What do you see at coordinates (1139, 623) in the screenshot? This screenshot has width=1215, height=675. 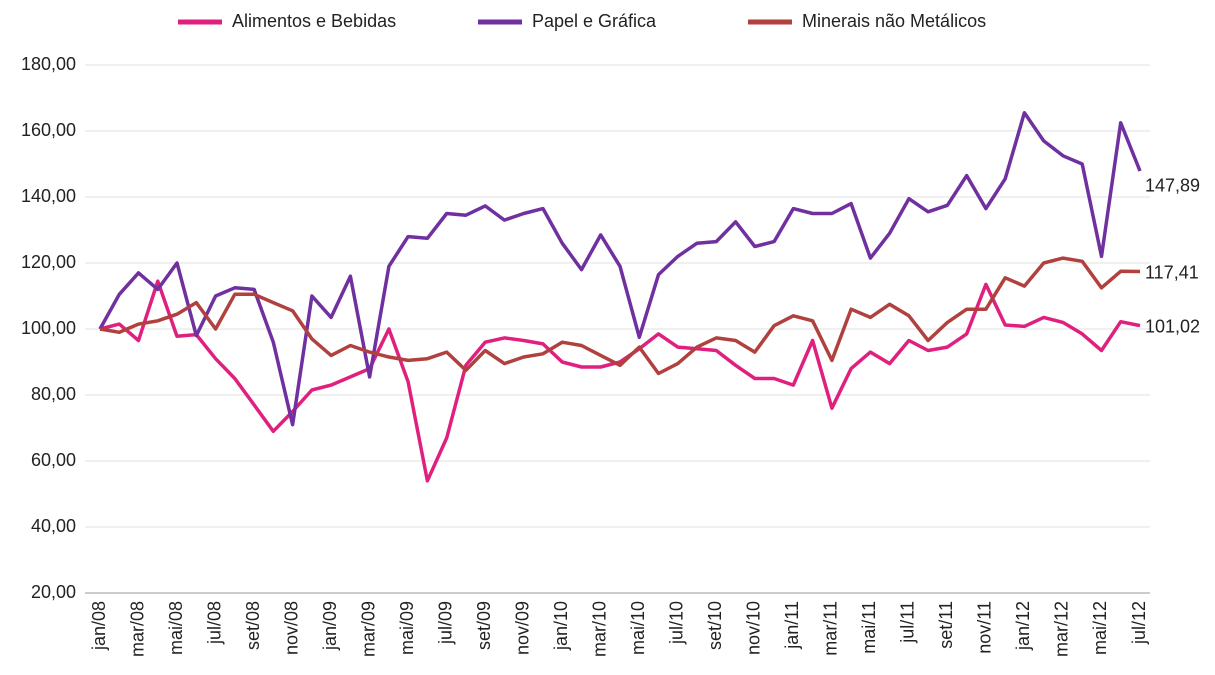 I see `x-tick-label: jul/12` at bounding box center [1139, 623].